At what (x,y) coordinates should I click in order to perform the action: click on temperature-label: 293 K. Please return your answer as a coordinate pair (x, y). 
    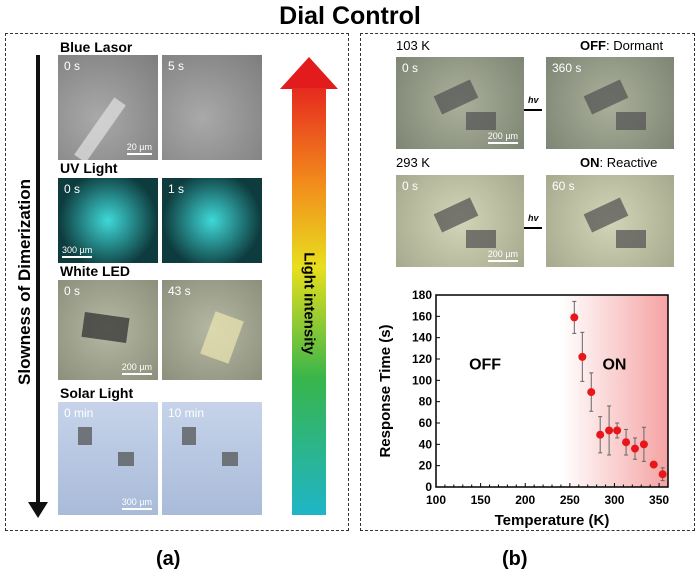
    Looking at the image, I should click on (413, 162).